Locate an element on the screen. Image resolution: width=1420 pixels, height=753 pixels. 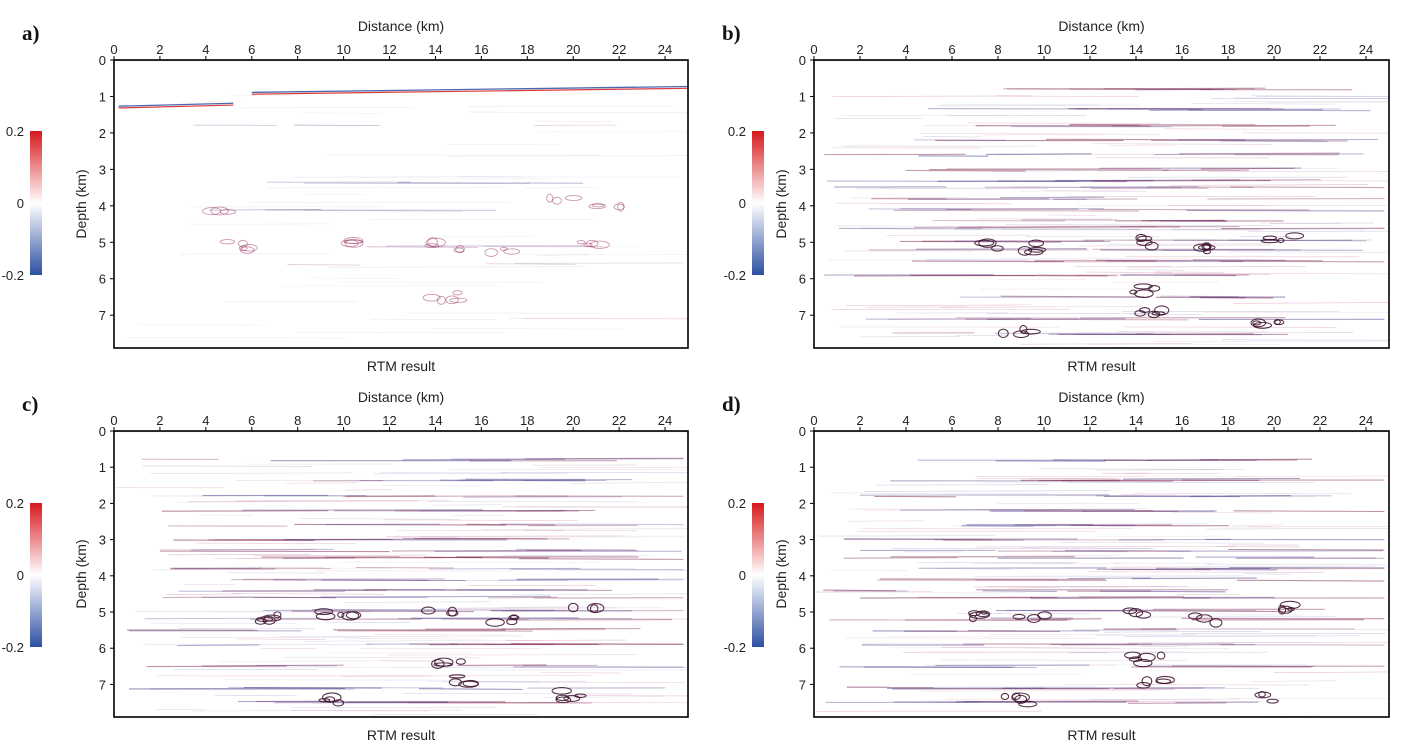
x-tick-label: 8 is located at coordinates (297, 420).